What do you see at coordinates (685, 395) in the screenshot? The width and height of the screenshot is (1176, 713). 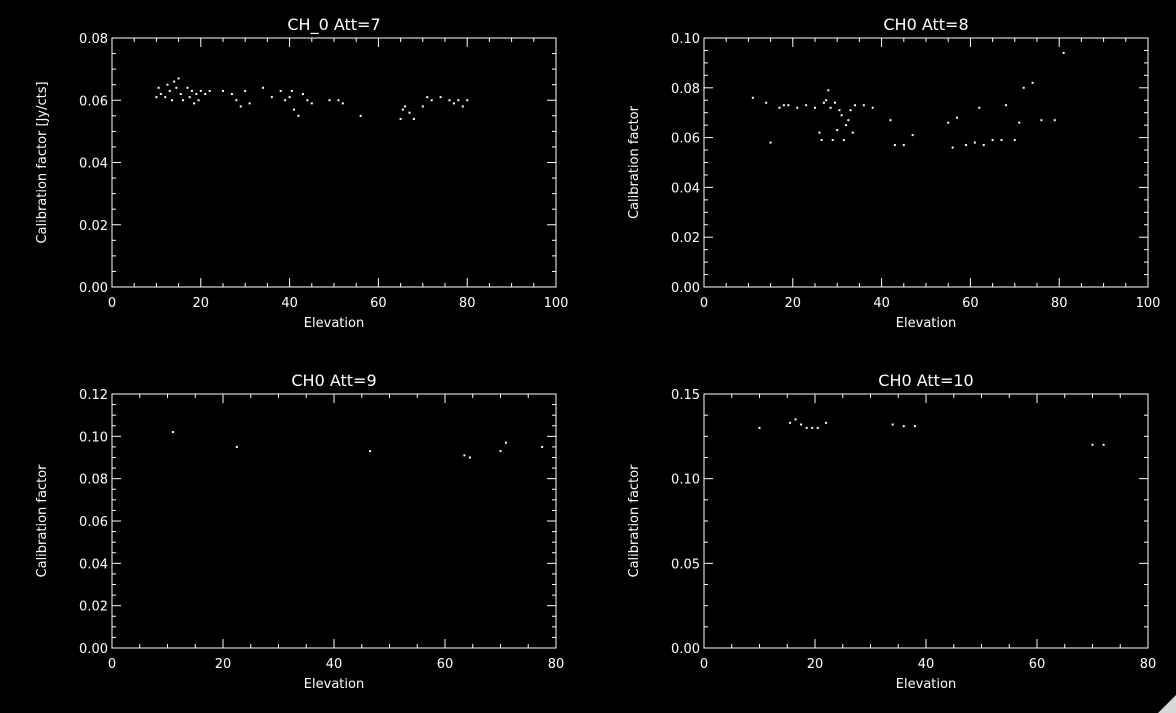 I see `y-tick-label: 0.15` at bounding box center [685, 395].